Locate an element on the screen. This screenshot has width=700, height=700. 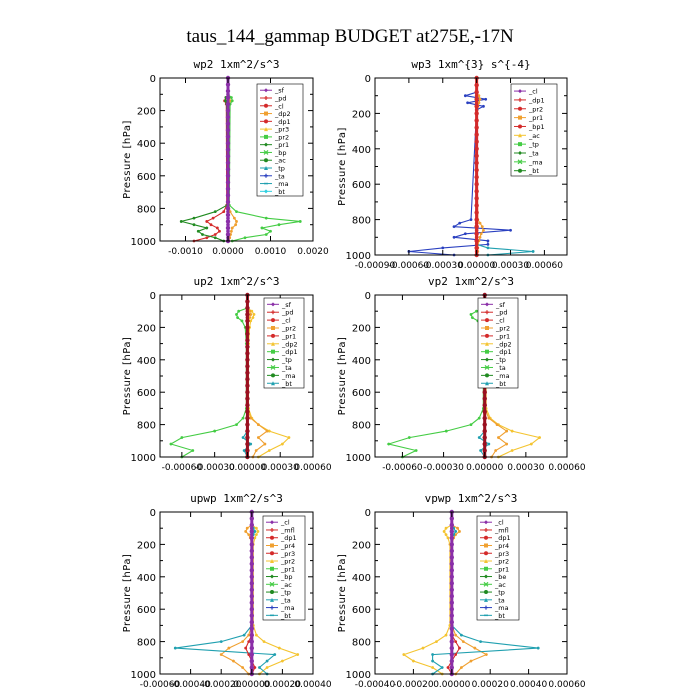
legend-label: _dp2 is located at coordinates (289, 344).